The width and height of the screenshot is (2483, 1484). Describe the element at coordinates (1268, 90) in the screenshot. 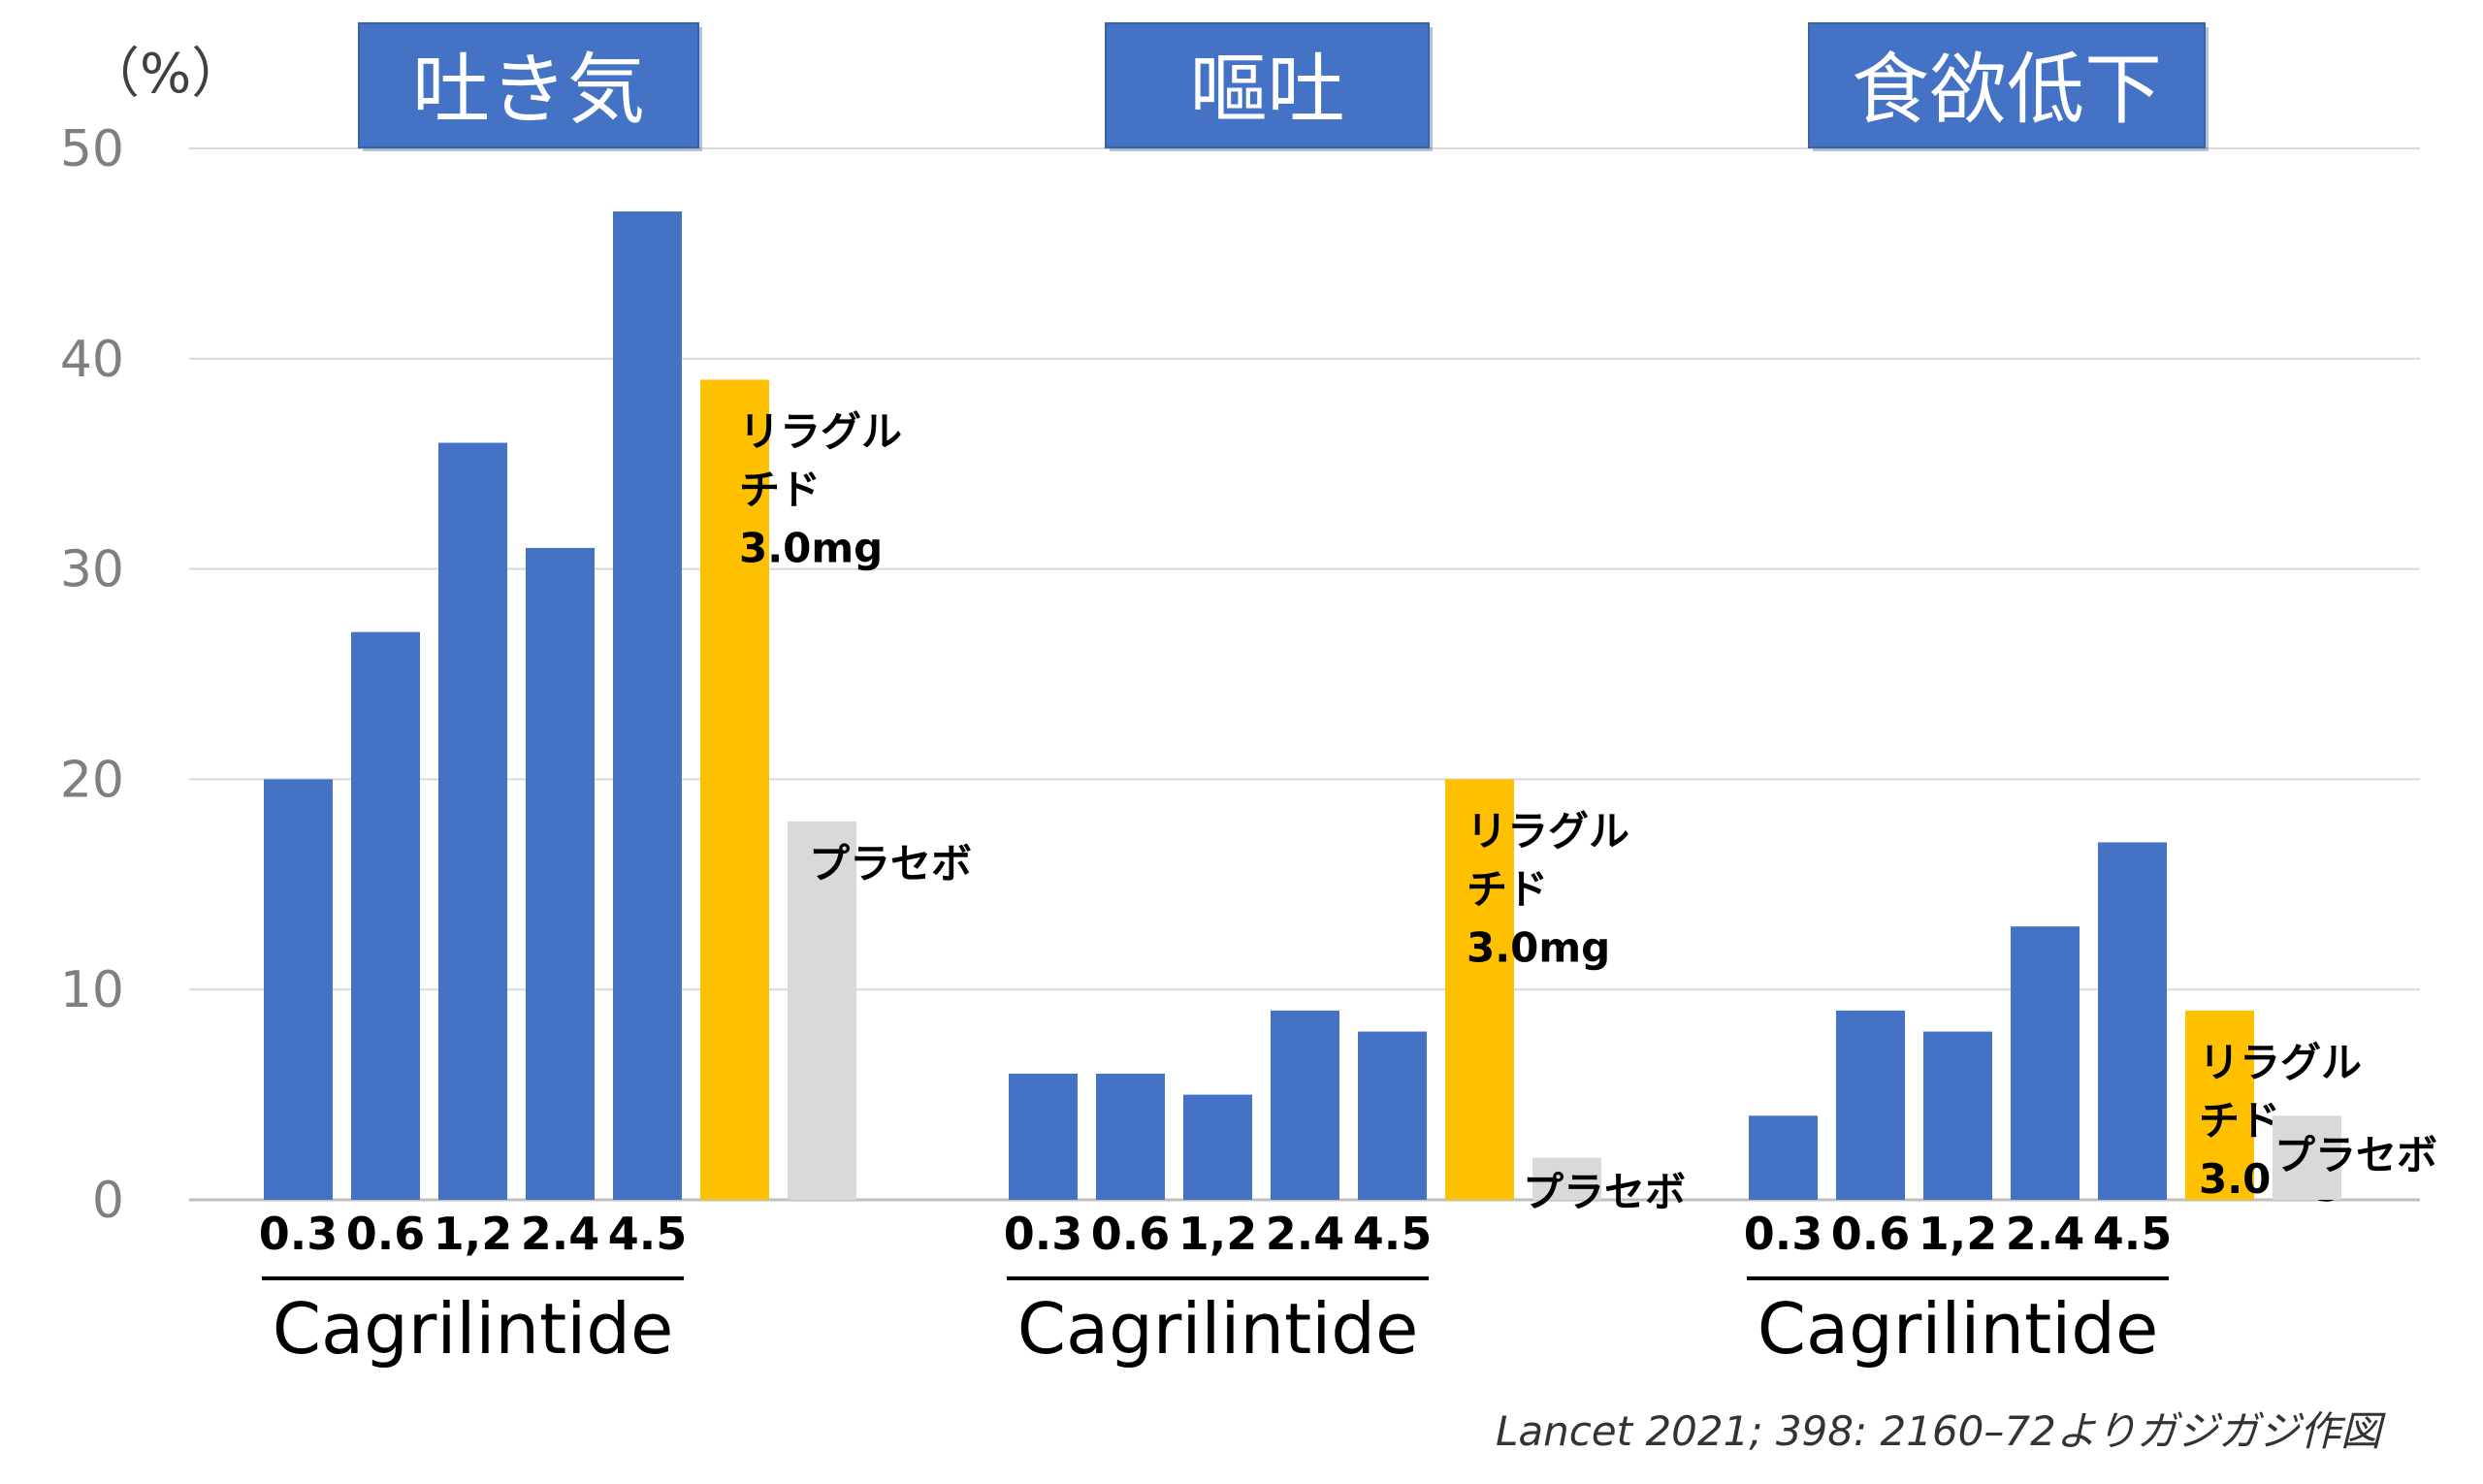

I see `panel-title: 嘔吐` at that location.